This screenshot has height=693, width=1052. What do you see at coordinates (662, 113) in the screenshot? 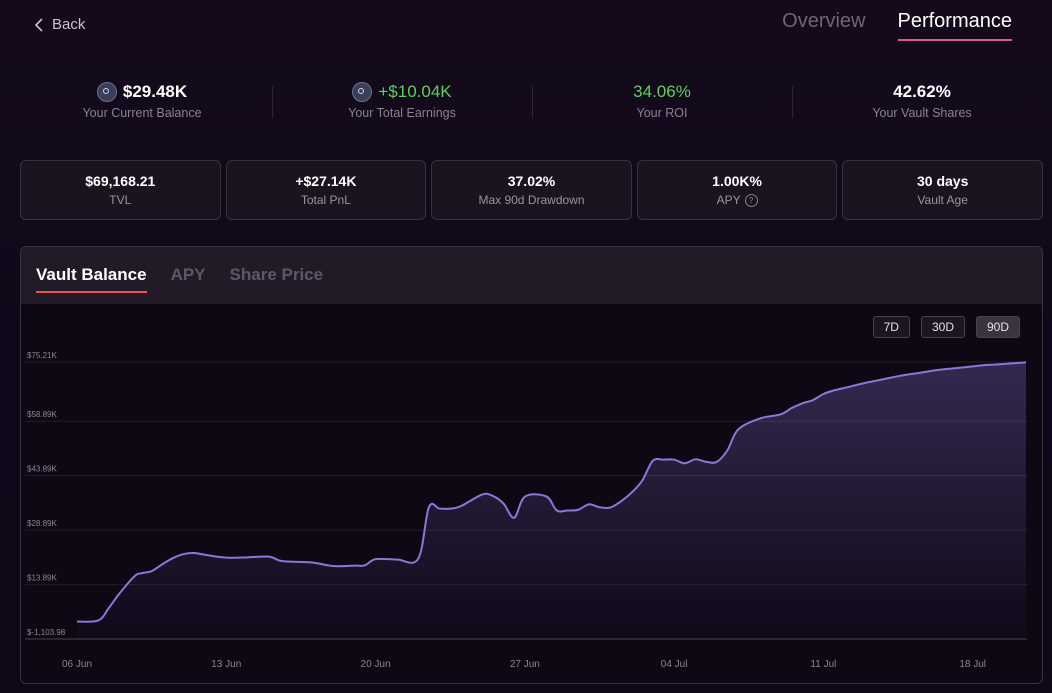
I see `stat-label: Your ROI` at bounding box center [662, 113].